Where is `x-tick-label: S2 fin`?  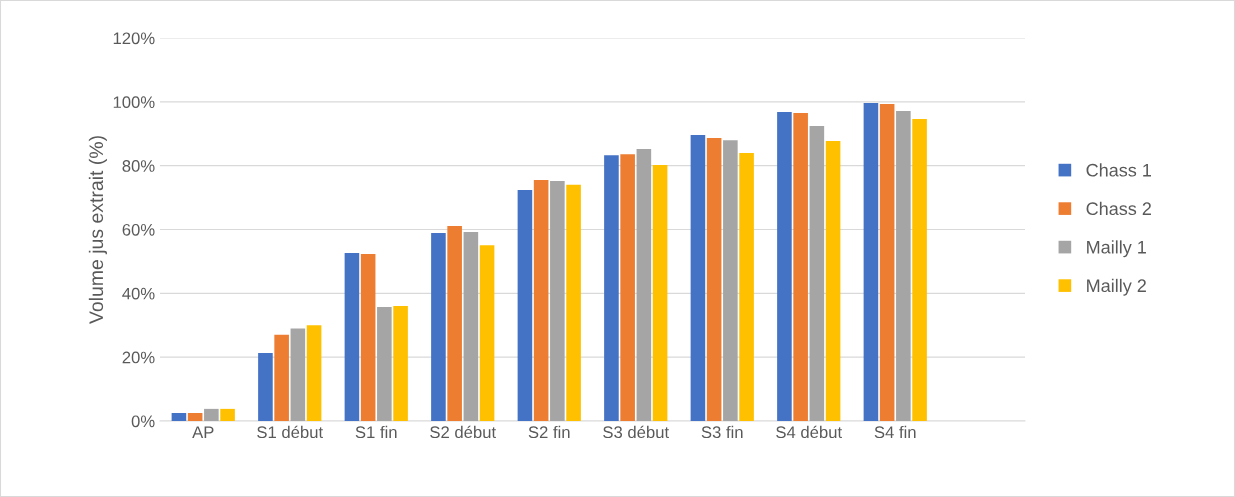
x-tick-label: S2 fin is located at coordinates (549, 432).